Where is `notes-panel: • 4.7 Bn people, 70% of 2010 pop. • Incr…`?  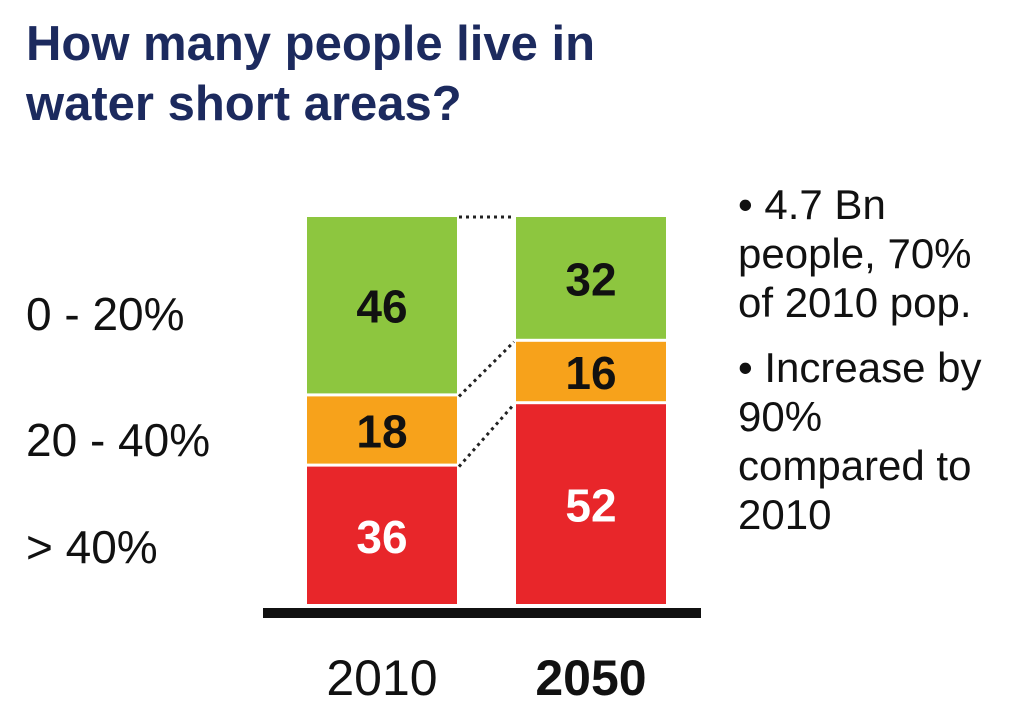 notes-panel: • 4.7 Bn people, 70% of 2010 pop. • Incr… is located at coordinates (878, 367).